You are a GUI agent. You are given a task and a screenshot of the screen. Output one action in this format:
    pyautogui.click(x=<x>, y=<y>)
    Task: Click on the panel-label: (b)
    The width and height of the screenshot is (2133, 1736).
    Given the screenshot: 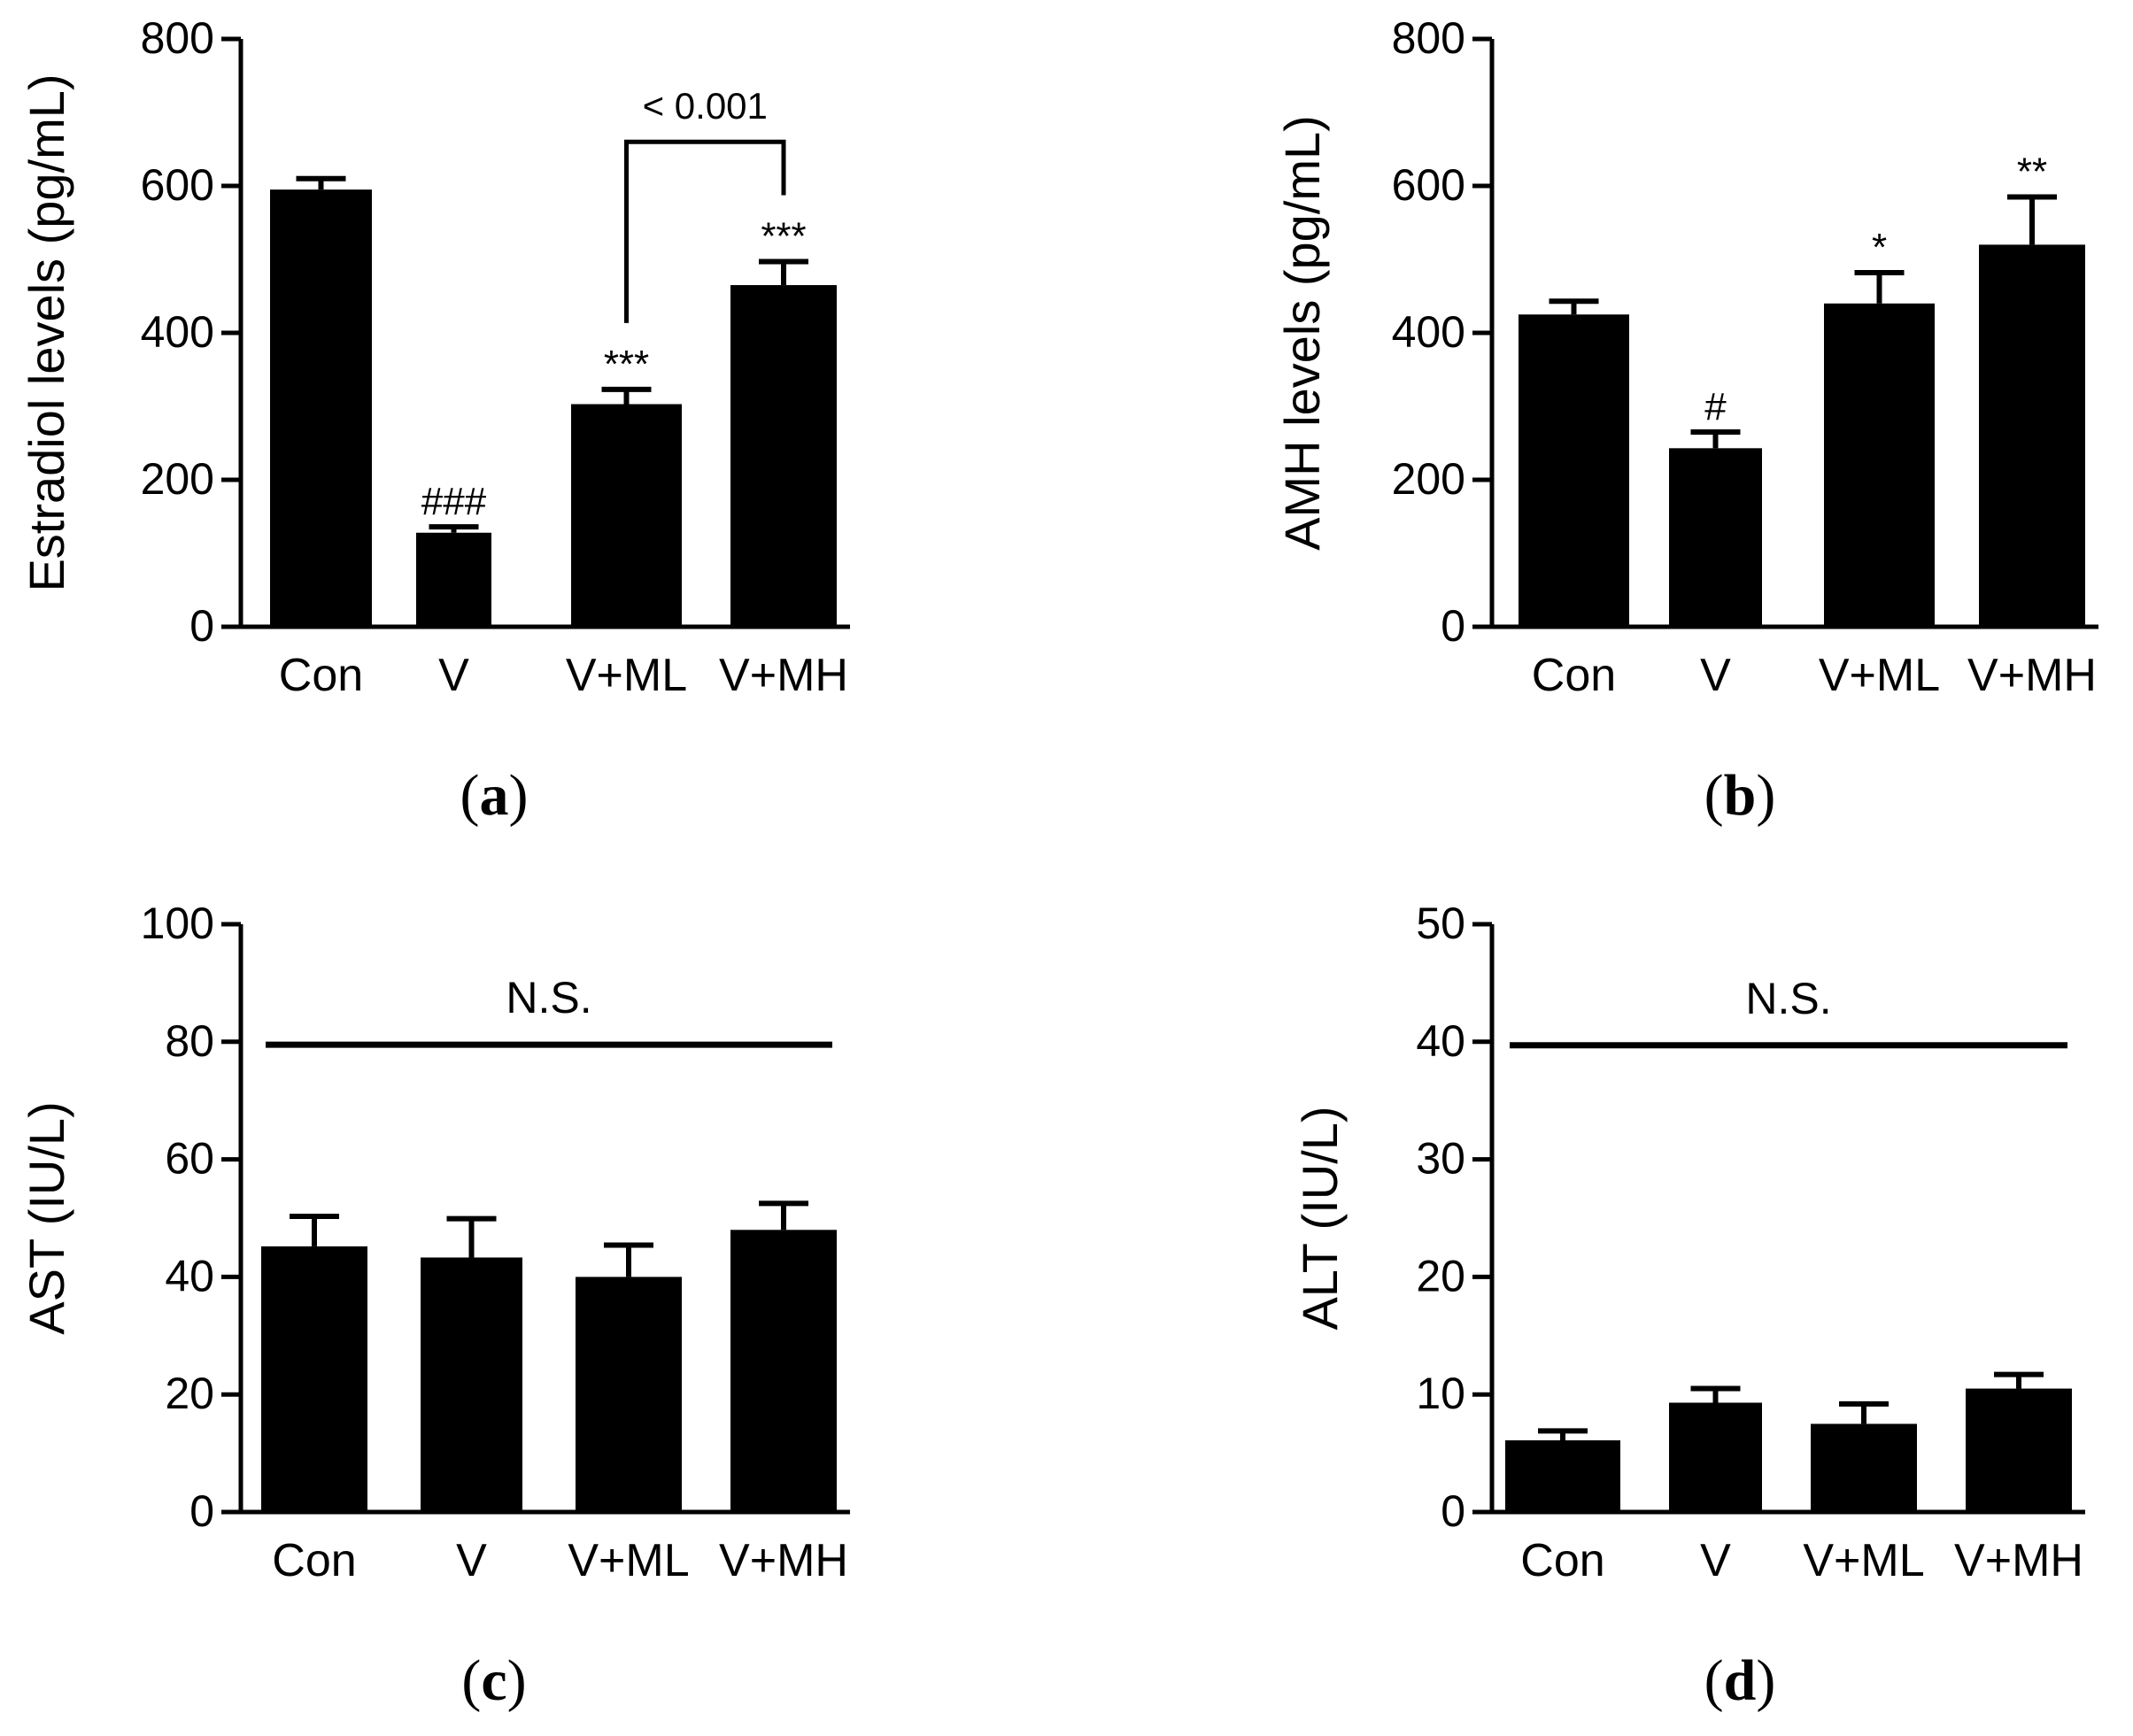 What is the action you would take?
    pyautogui.click(x=1740, y=796)
    